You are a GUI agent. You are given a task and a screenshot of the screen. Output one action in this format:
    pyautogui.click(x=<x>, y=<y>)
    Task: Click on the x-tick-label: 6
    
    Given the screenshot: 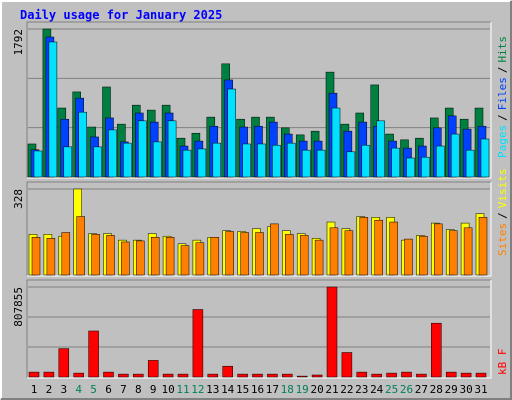 What is the action you would take?
    pyautogui.click(x=108, y=389)
    